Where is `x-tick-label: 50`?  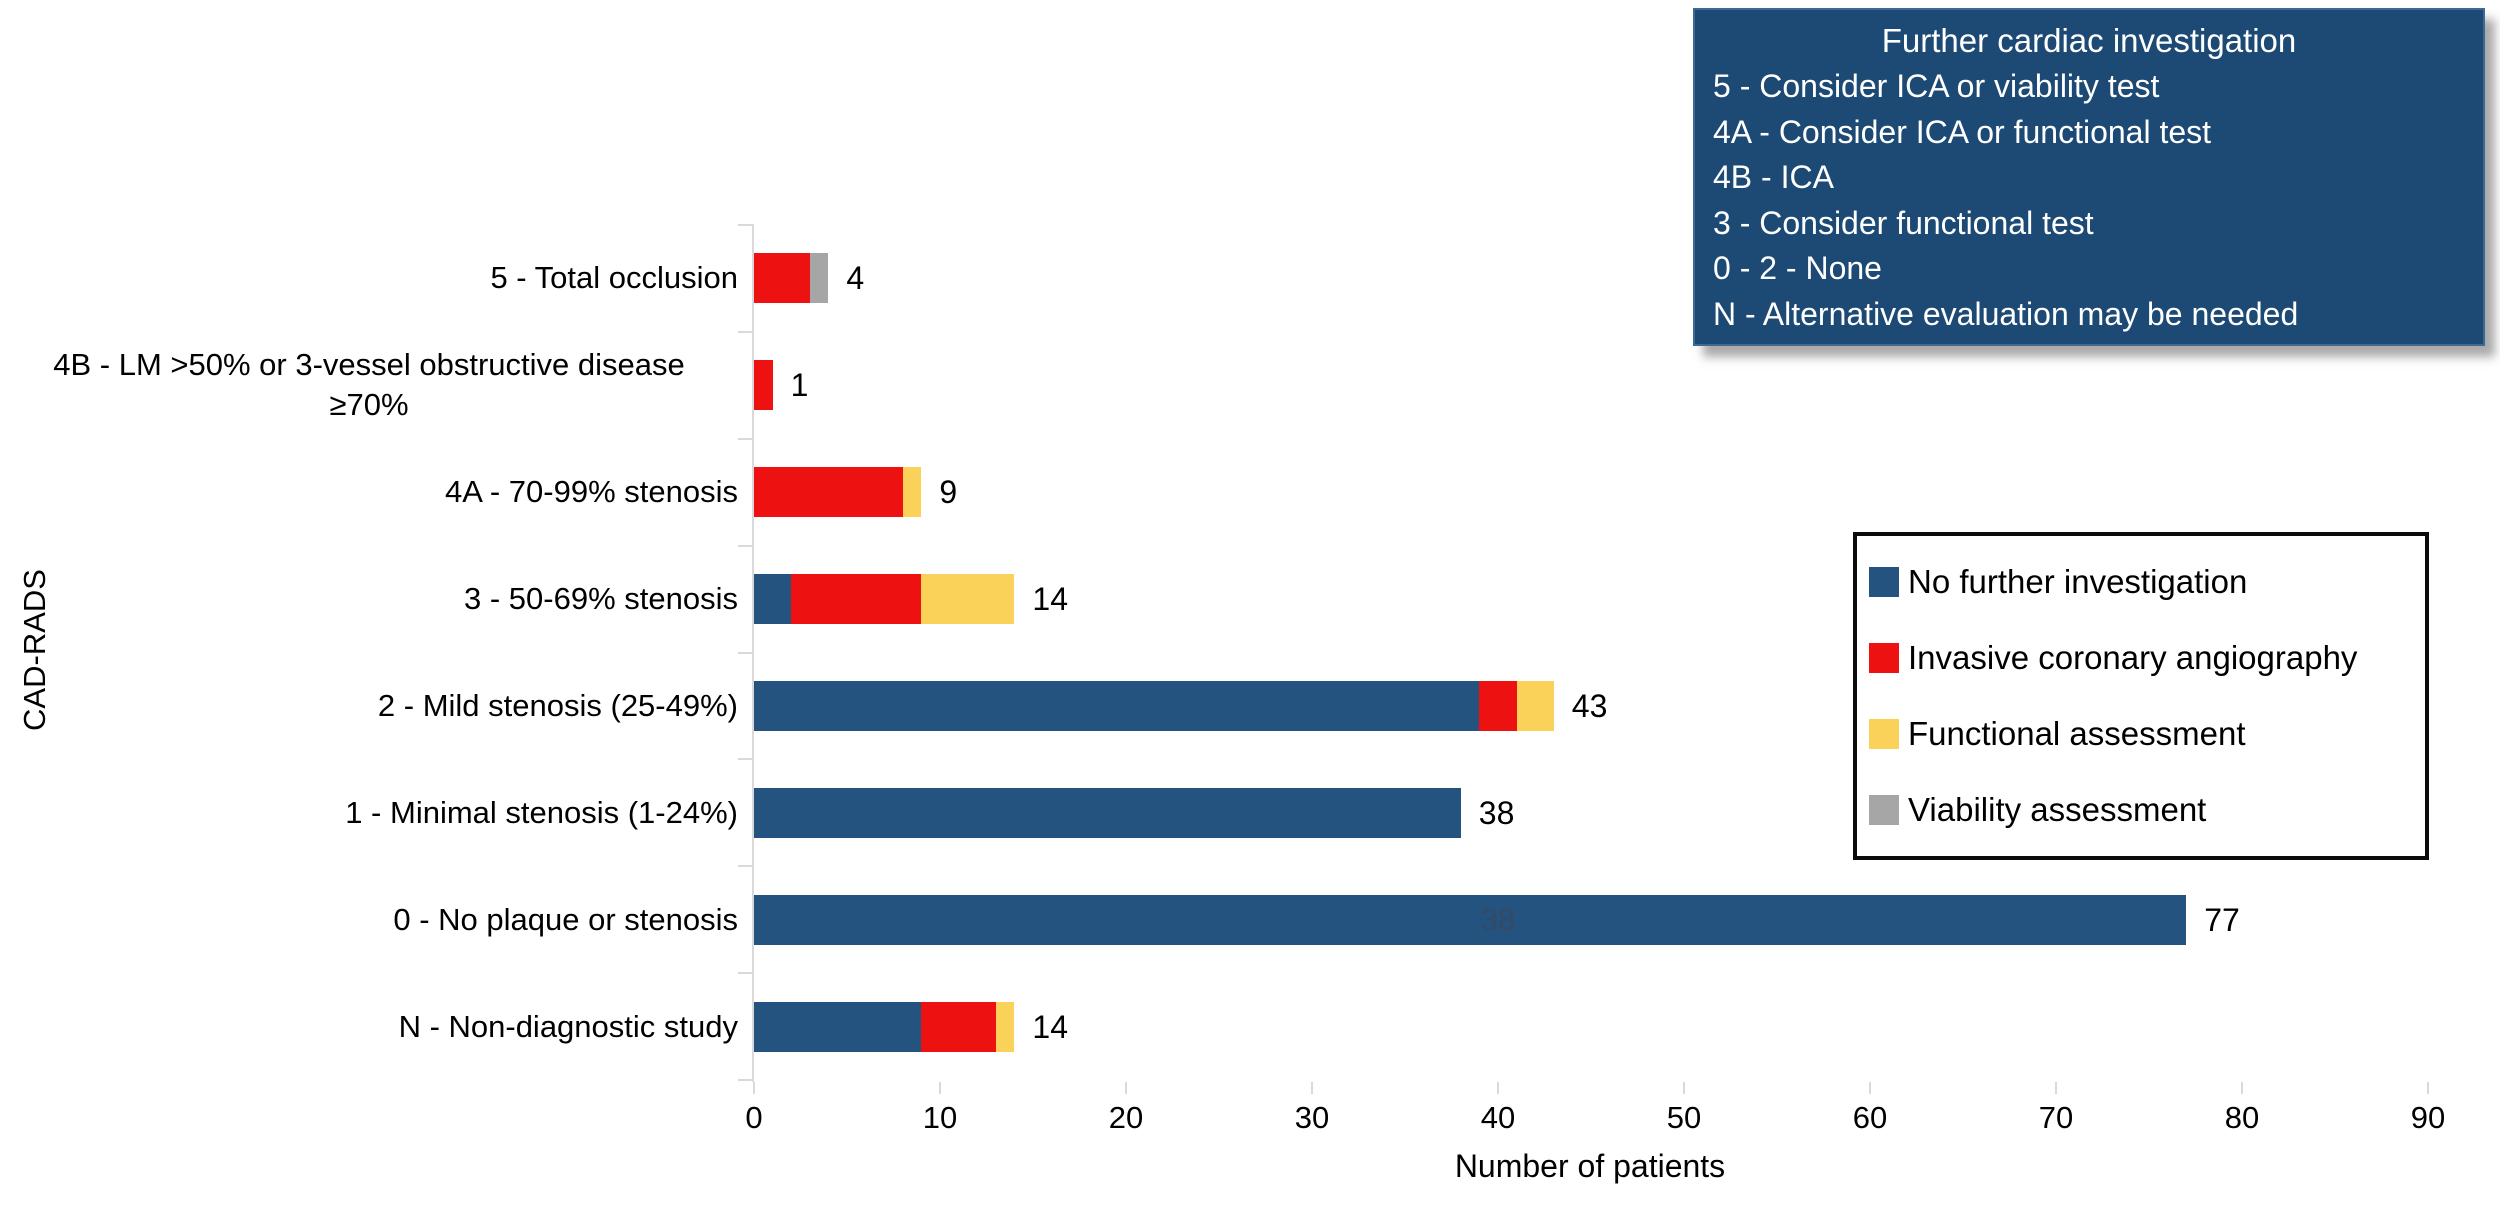 x-tick-label: 50 is located at coordinates (1684, 1117).